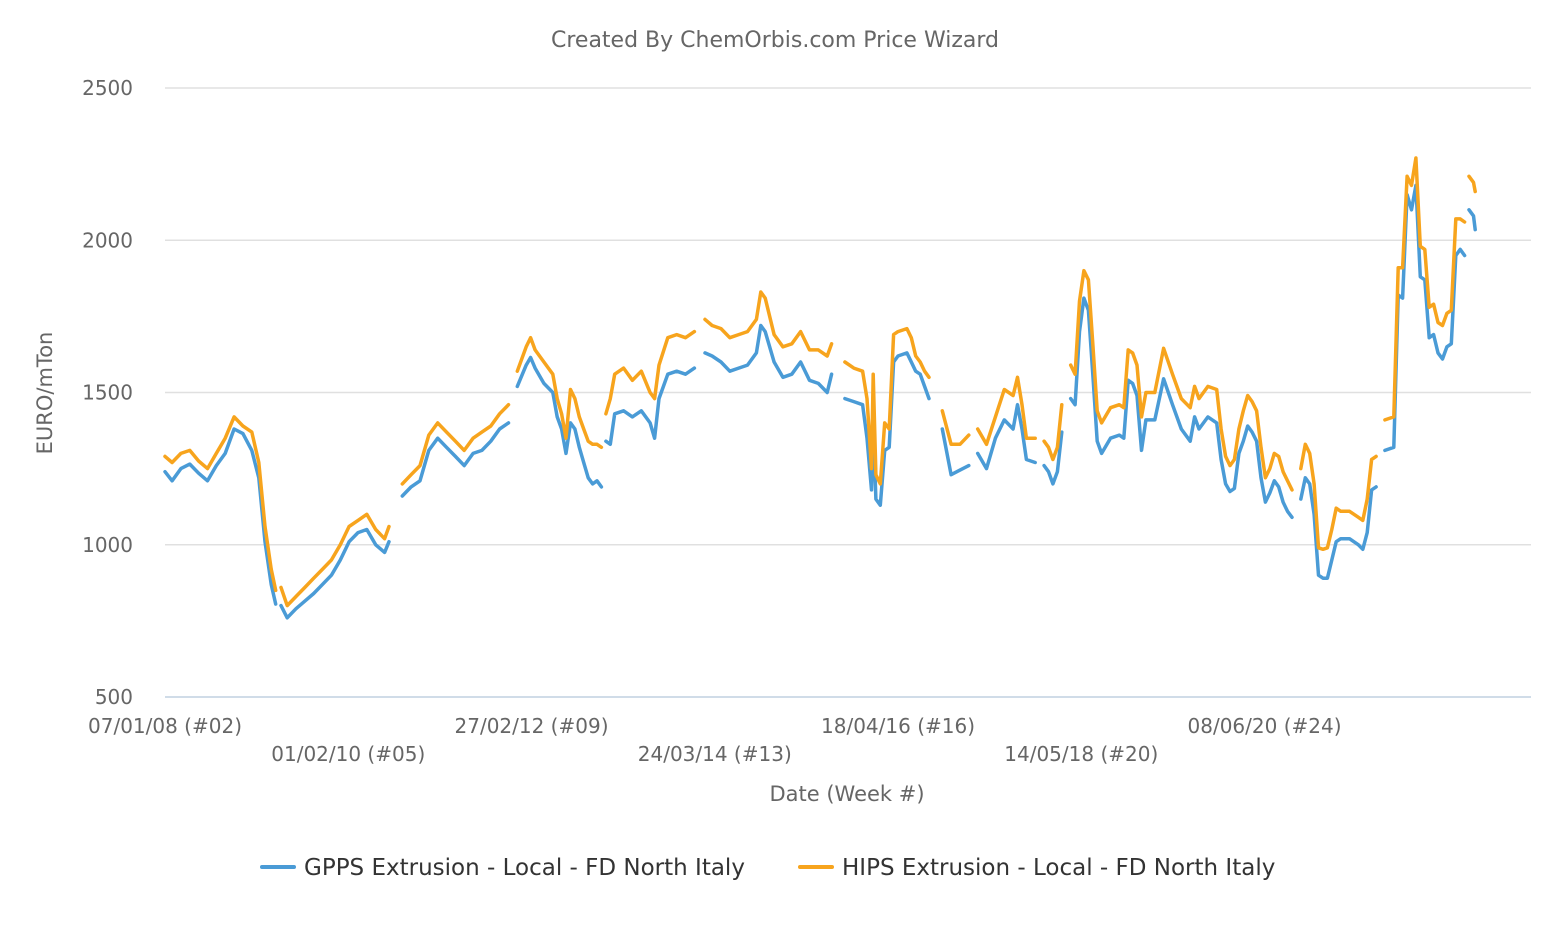  What do you see at coordinates (45, 393) in the screenshot?
I see `y-axis-title: EURO/mTon` at bounding box center [45, 393].